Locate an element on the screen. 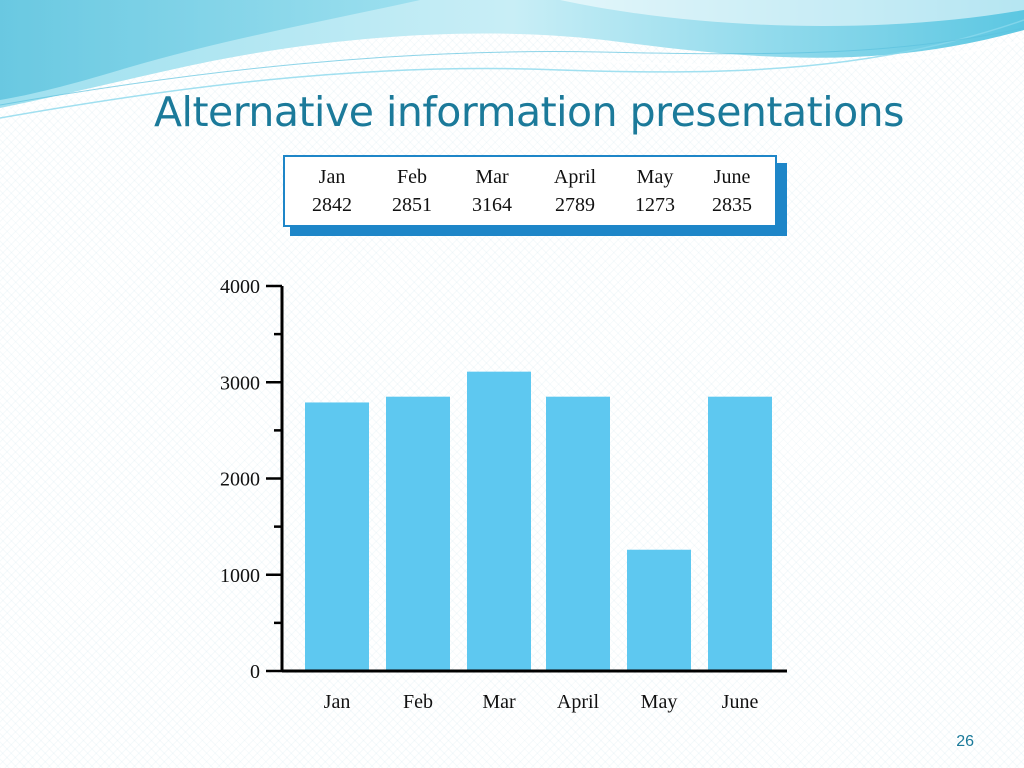  y-tick-label: 0 is located at coordinates (255, 672).